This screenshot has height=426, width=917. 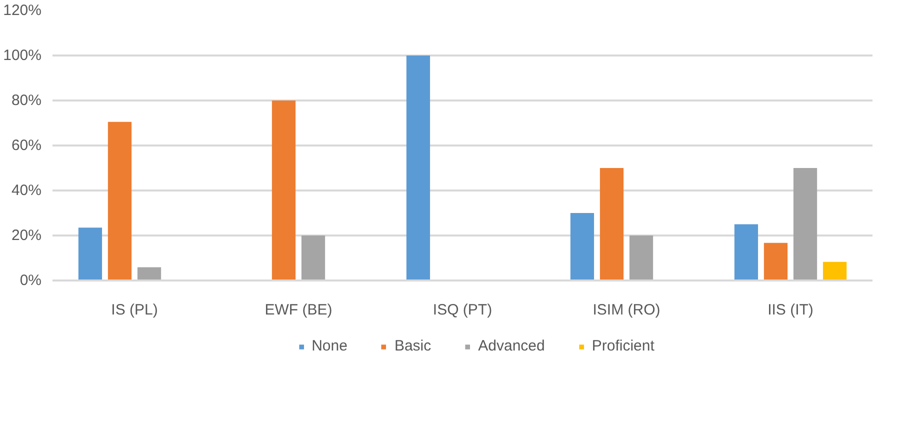 What do you see at coordinates (31, 280) in the screenshot?
I see `y-tick-label: 0%` at bounding box center [31, 280].